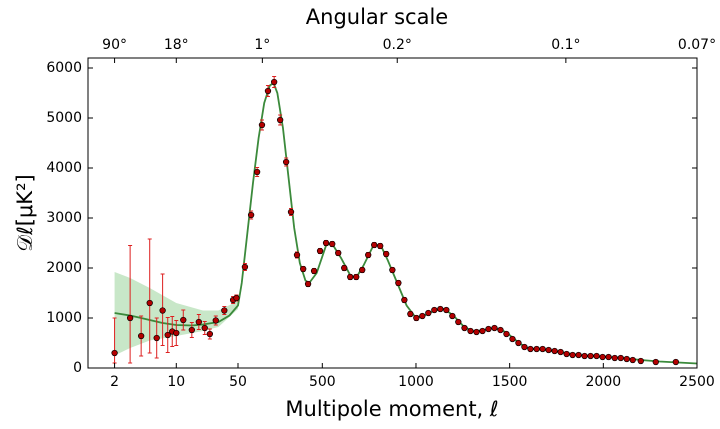 The width and height of the screenshot is (720, 429). Describe the element at coordinates (64, 318) in the screenshot. I see `y-tick-label: 1000` at that location.